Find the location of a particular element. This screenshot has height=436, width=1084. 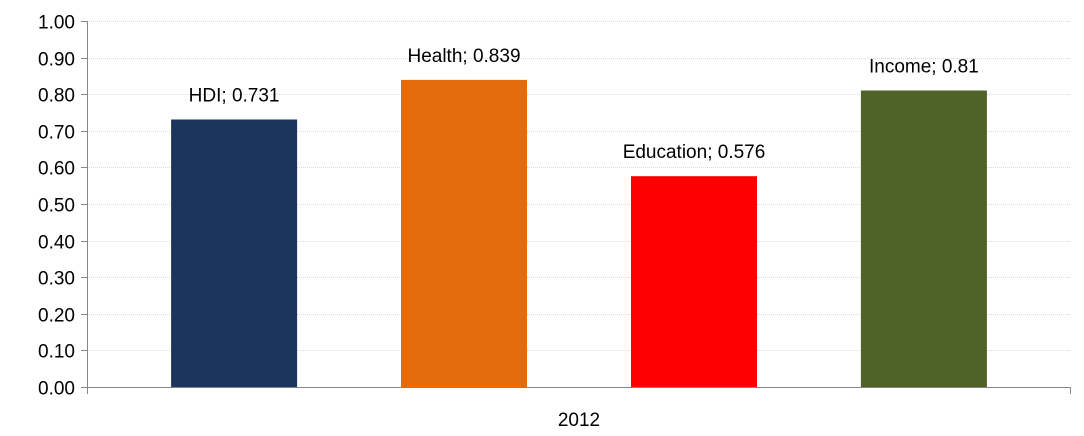

data-label-hdi: HDI; 0.731 is located at coordinates (234, 96).